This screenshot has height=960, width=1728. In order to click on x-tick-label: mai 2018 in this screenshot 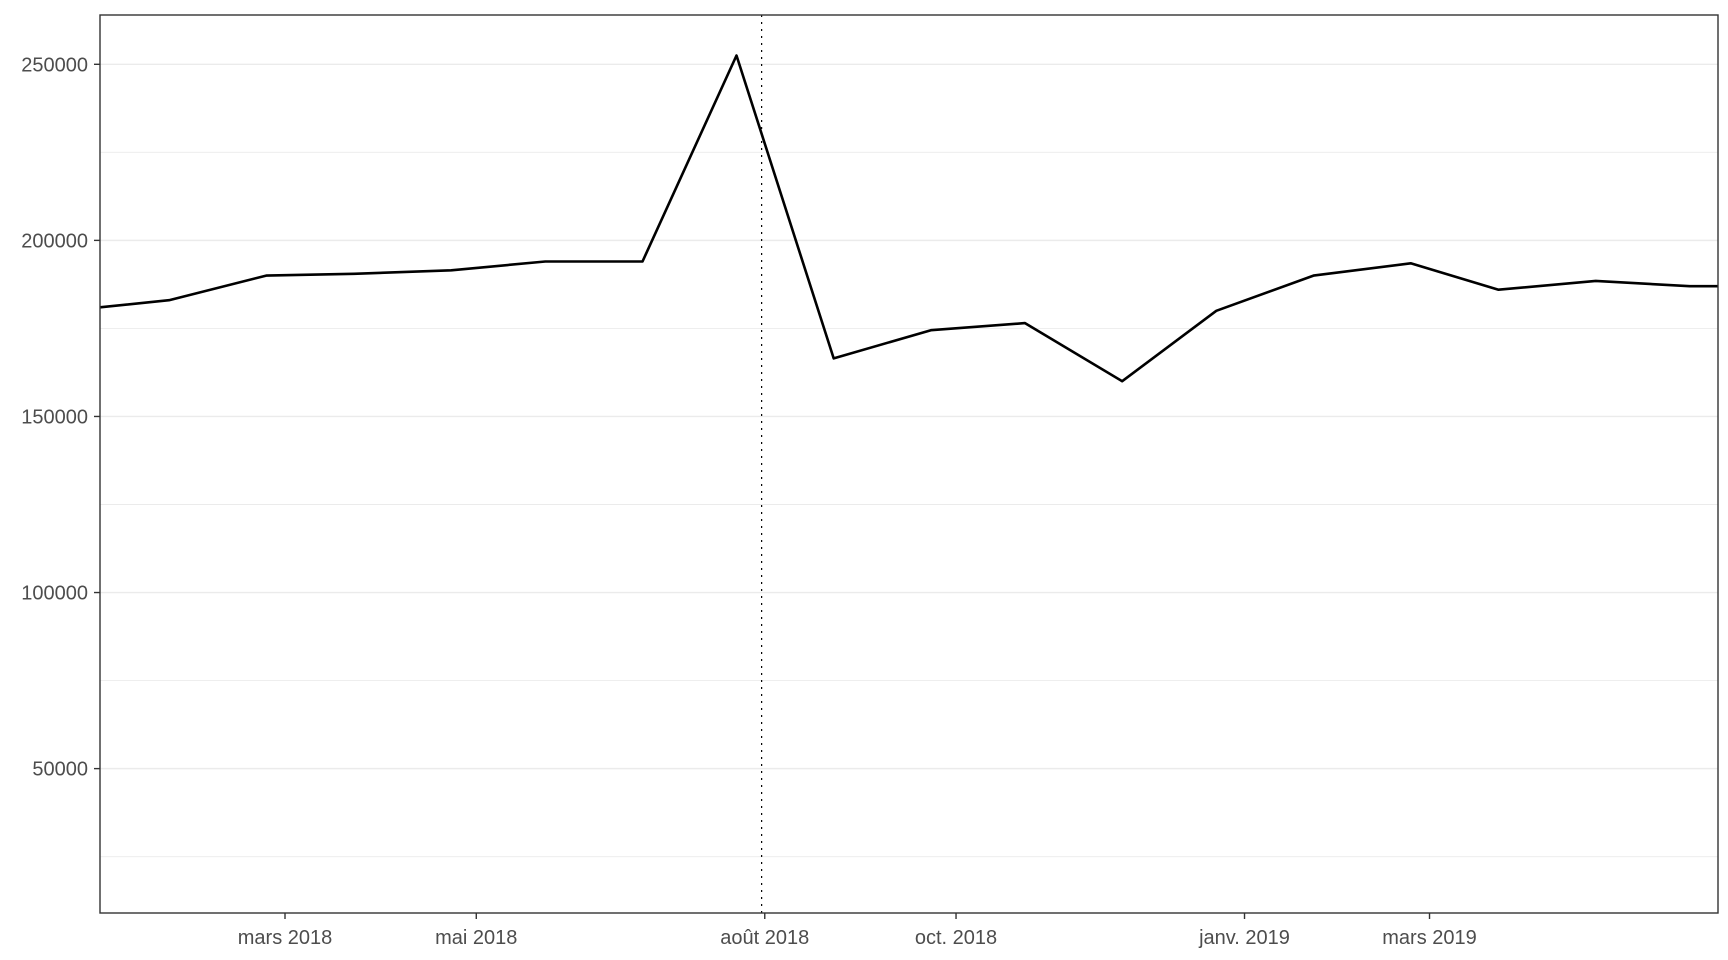, I will do `click(476, 938)`.